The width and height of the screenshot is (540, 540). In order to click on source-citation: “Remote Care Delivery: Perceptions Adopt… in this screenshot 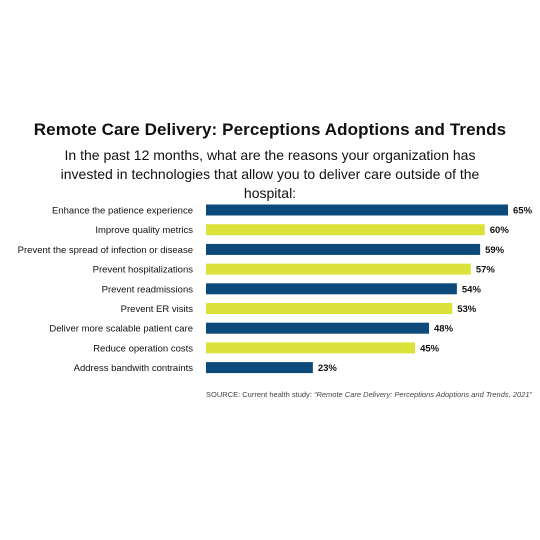, I will do `click(422, 394)`.